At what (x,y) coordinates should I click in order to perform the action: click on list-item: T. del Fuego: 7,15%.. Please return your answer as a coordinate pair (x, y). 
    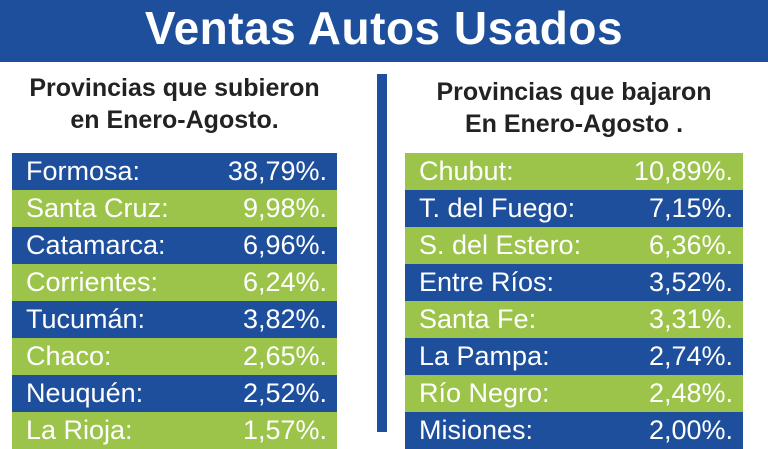
    Looking at the image, I should click on (574, 208).